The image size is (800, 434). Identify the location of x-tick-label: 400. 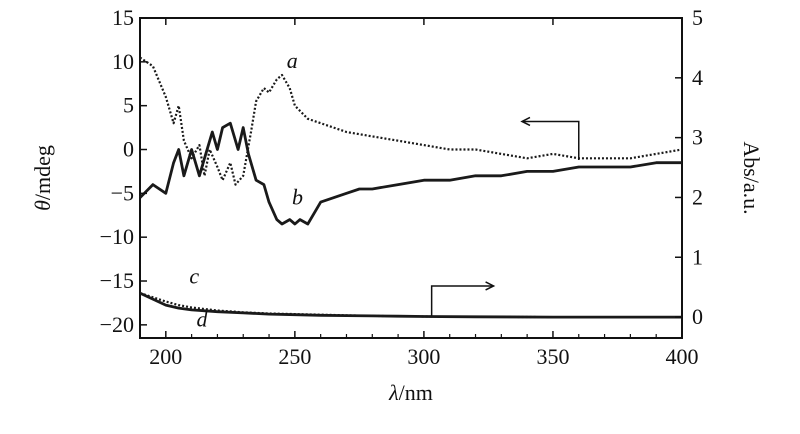
(682, 356).